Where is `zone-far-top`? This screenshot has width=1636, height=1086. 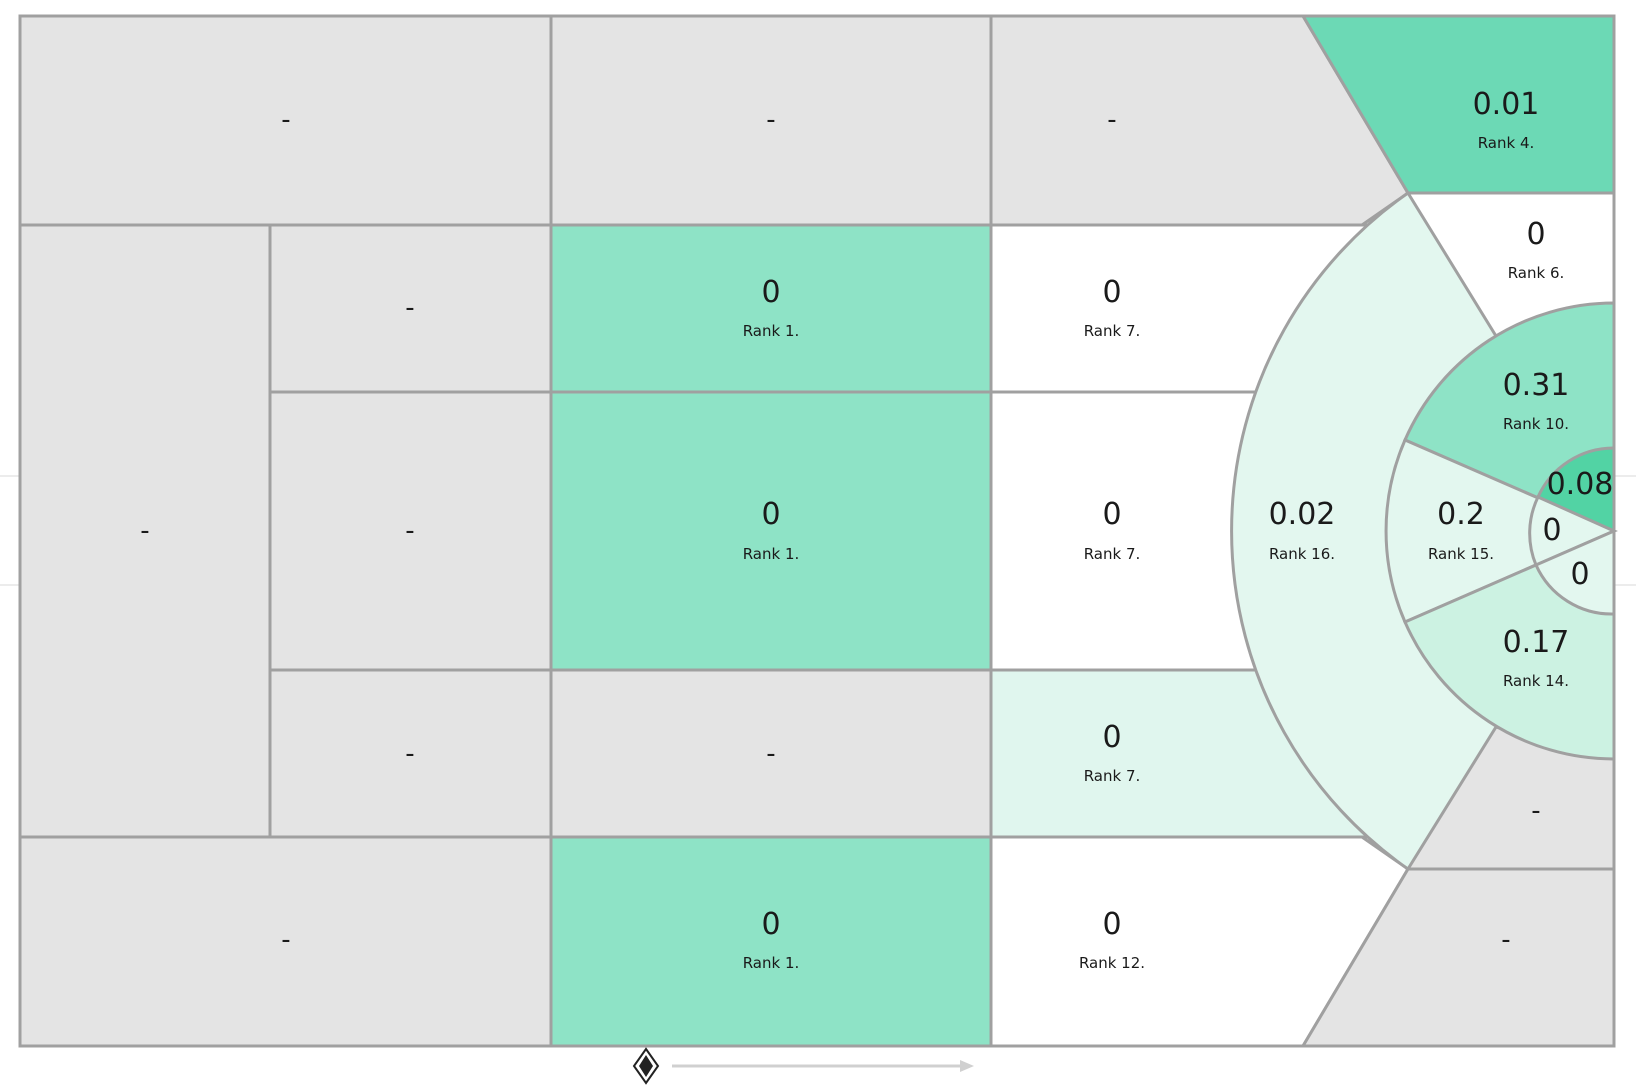
zone-far-top is located at coordinates (285, 120).